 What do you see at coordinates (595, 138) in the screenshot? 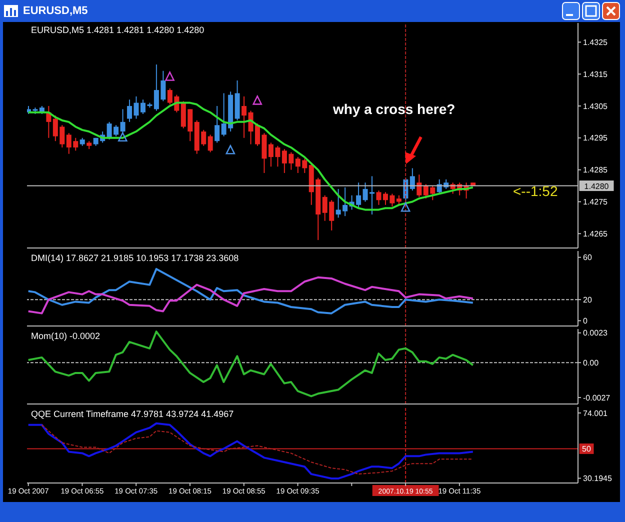
I see `y-tick-label: 1.4295` at bounding box center [595, 138].